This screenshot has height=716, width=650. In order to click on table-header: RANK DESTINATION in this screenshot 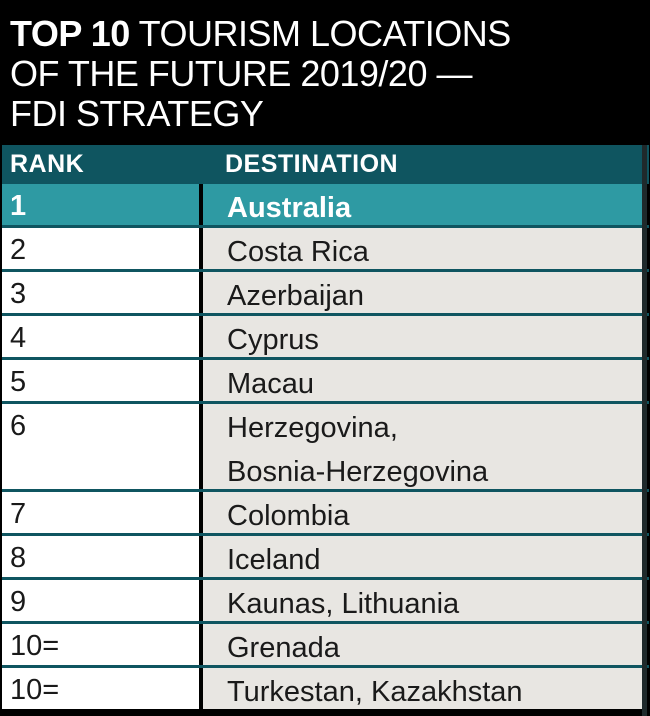, I will do `click(325, 164)`.